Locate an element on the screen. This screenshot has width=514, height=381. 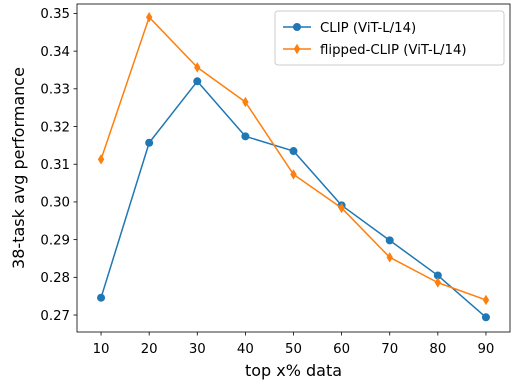
x-tick-label: 60 is located at coordinates (341, 349).